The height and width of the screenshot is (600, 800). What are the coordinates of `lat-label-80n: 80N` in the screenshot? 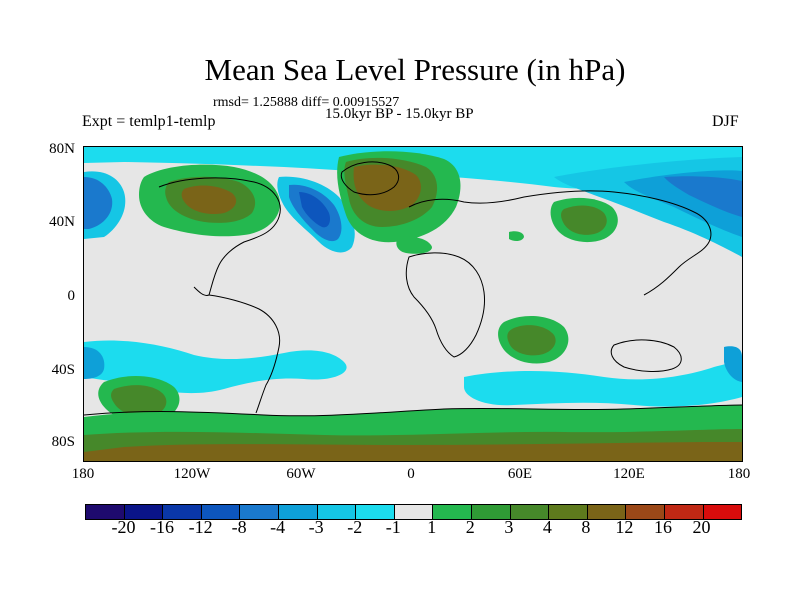 It's located at (62, 149).